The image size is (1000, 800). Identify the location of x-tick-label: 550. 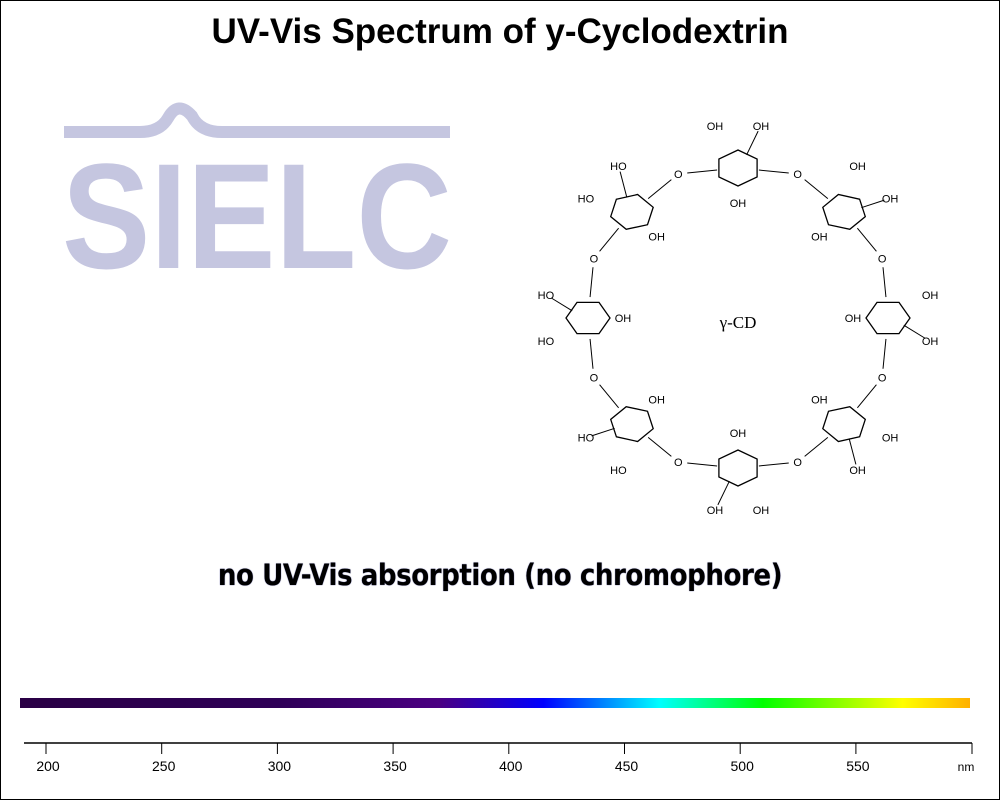
(858, 766).